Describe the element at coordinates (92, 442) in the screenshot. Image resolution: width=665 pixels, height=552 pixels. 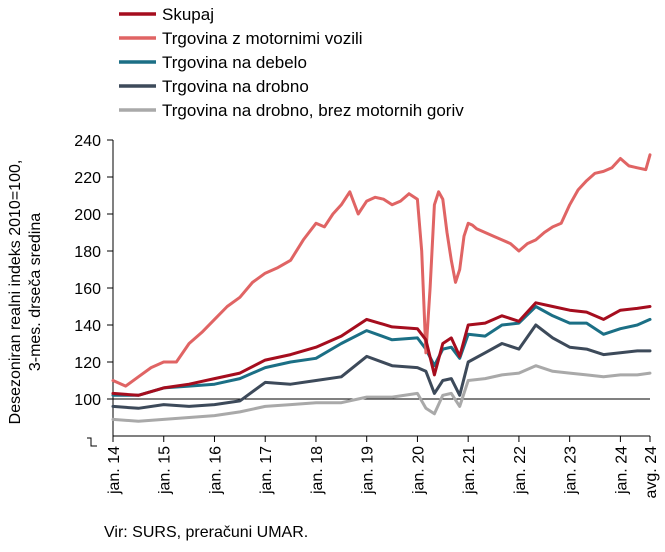
I see `axis-break-mark` at that location.